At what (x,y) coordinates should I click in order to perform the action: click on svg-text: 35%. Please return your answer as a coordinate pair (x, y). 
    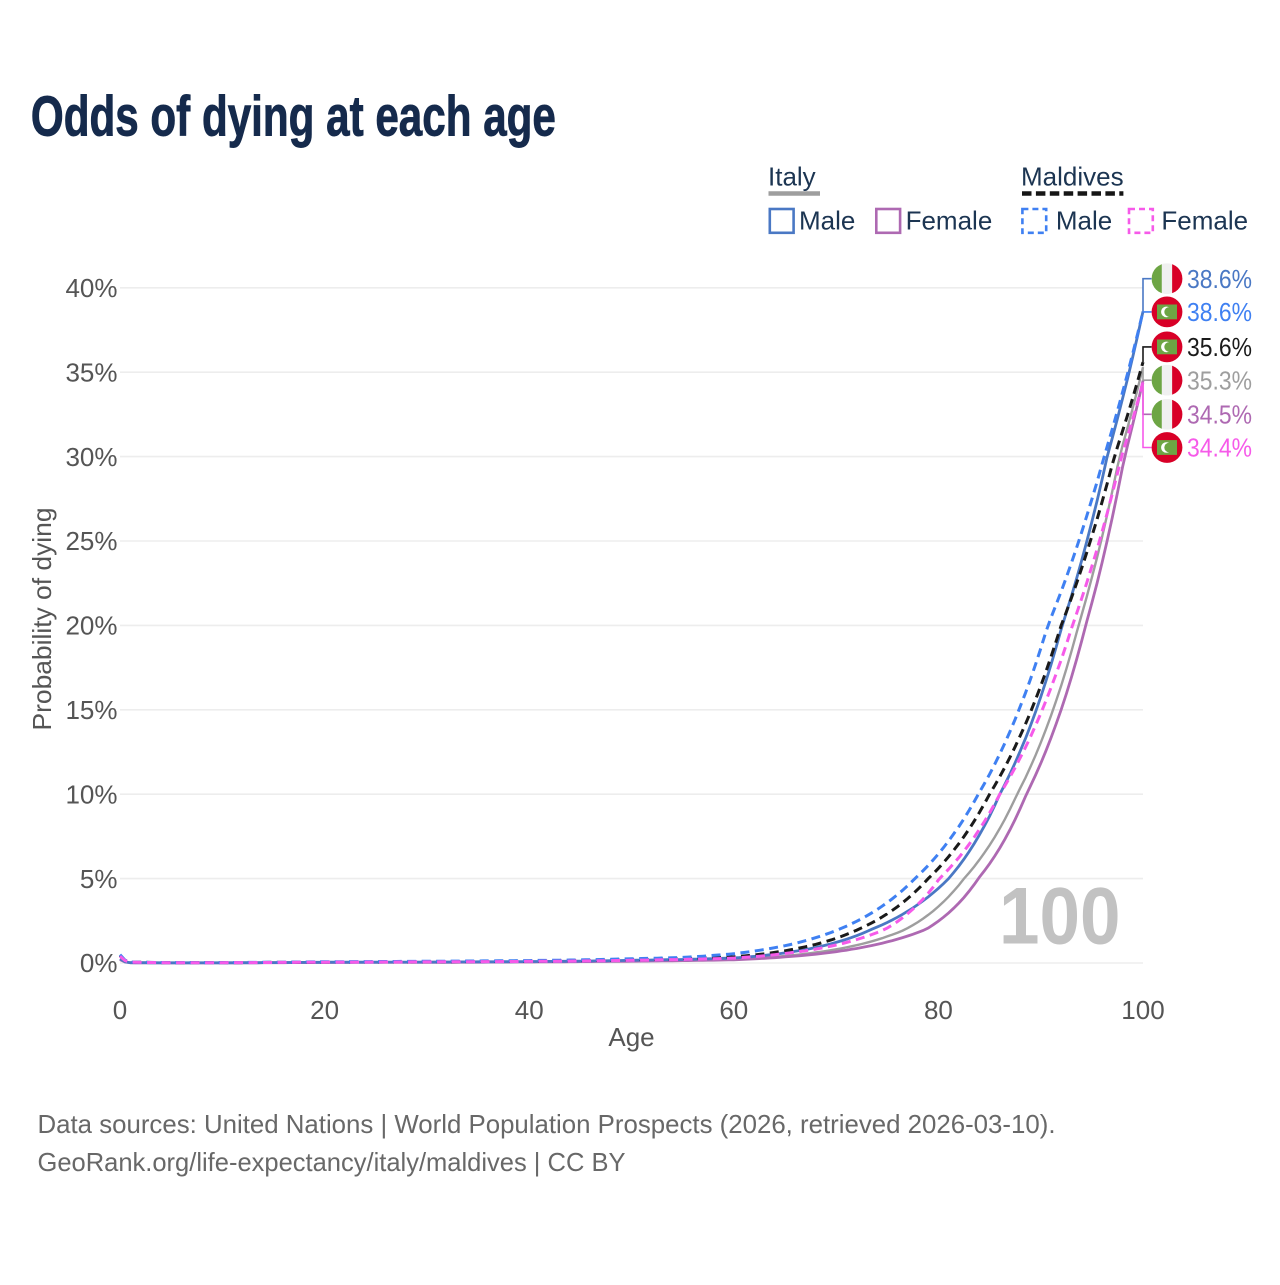
    Looking at the image, I should click on (91, 372).